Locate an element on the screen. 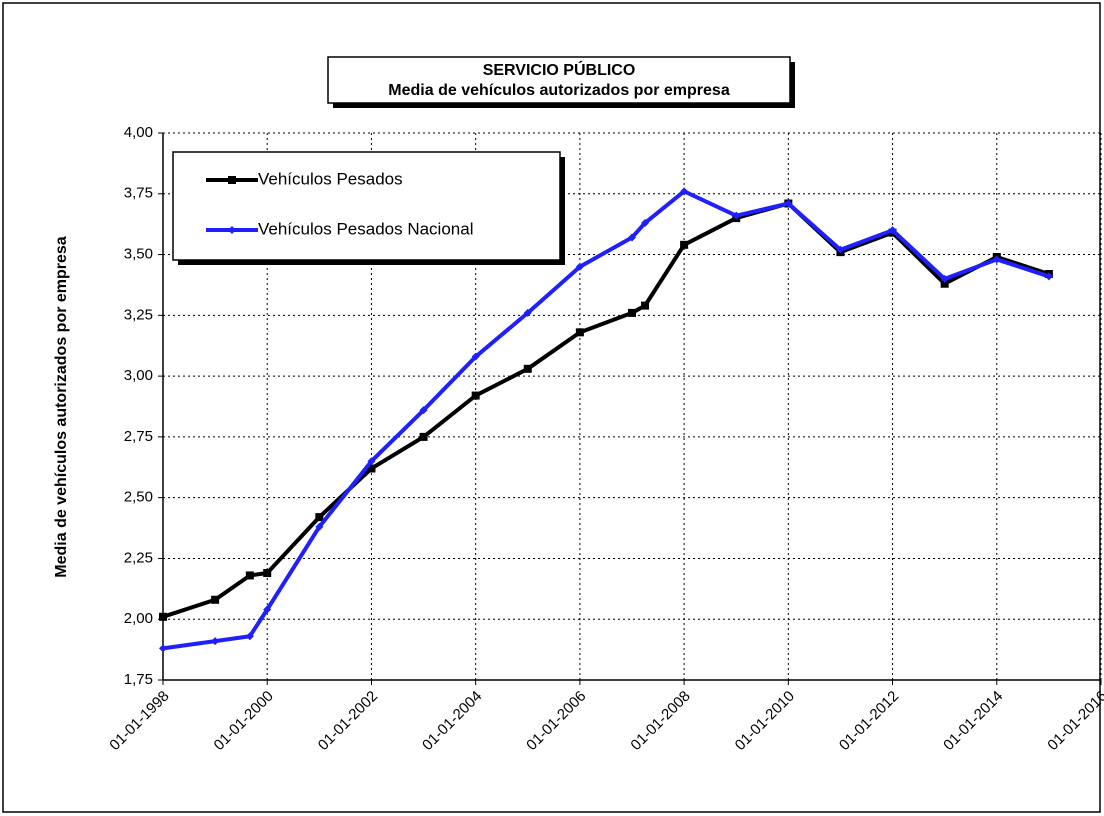 This screenshot has width=1104, height=816. legend is located at coordinates (366, 206).